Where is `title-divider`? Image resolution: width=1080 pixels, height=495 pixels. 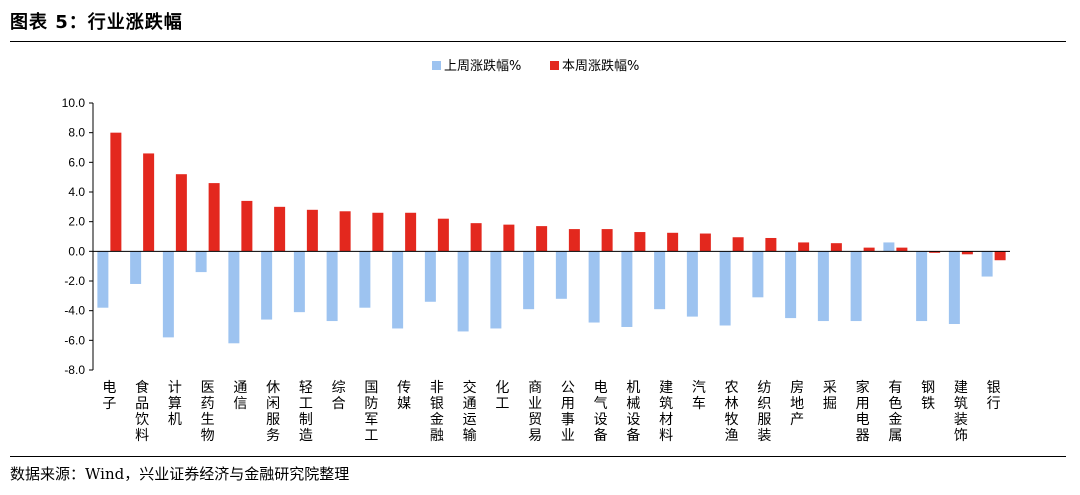 title-divider is located at coordinates (538, 41).